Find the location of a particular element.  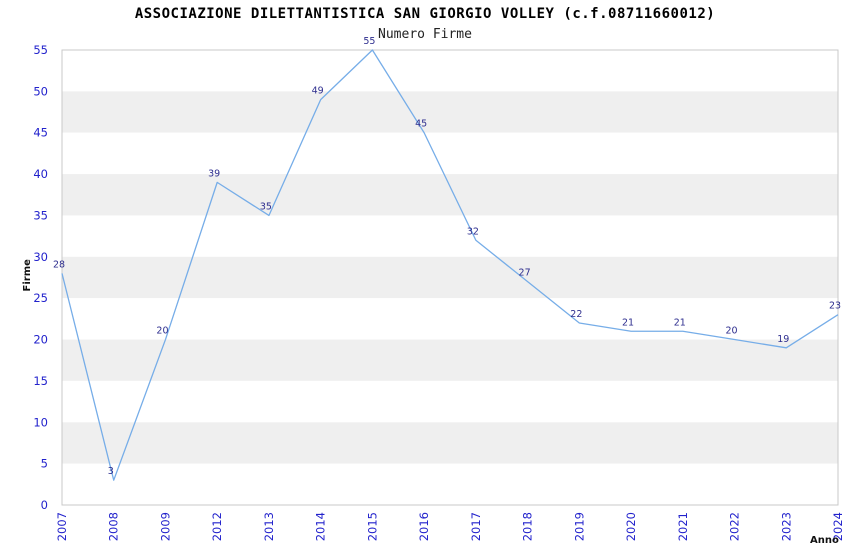

y-tick-label: 20 is located at coordinates (40, 340).